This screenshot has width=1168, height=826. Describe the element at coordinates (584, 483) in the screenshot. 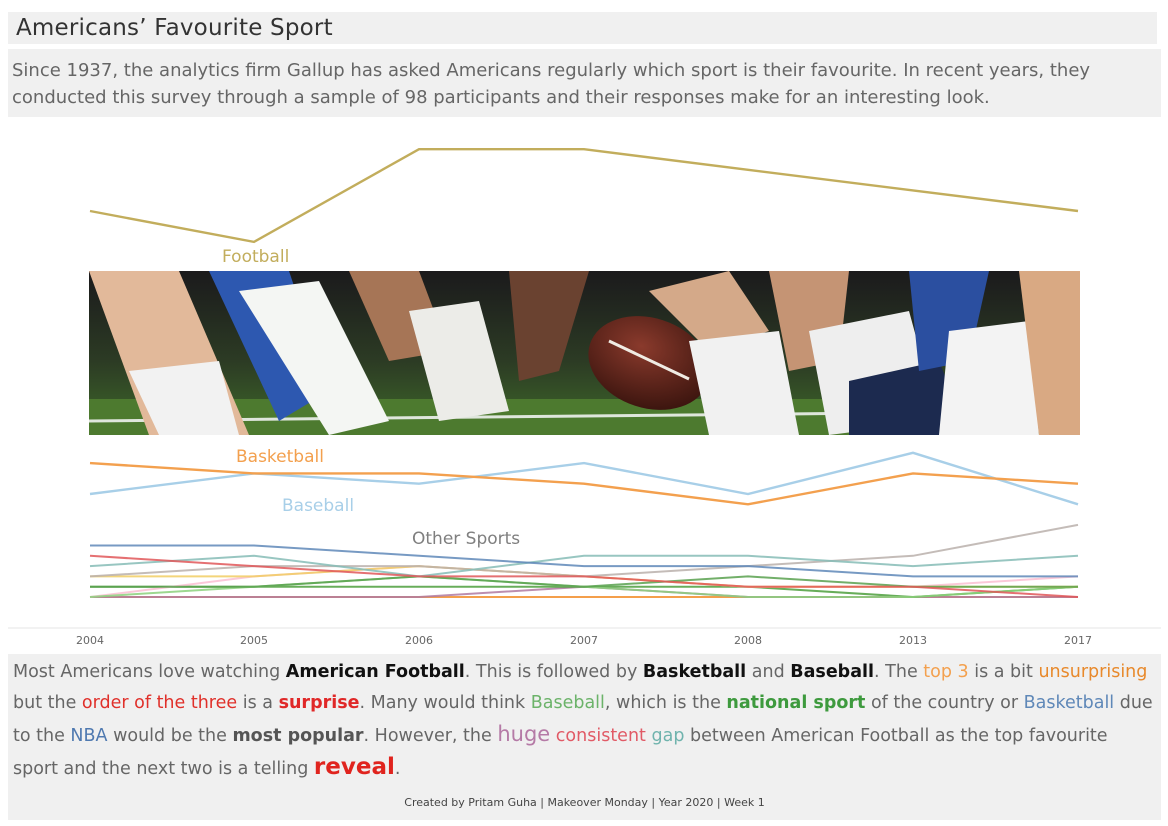

I see `series-line-basketball` at that location.